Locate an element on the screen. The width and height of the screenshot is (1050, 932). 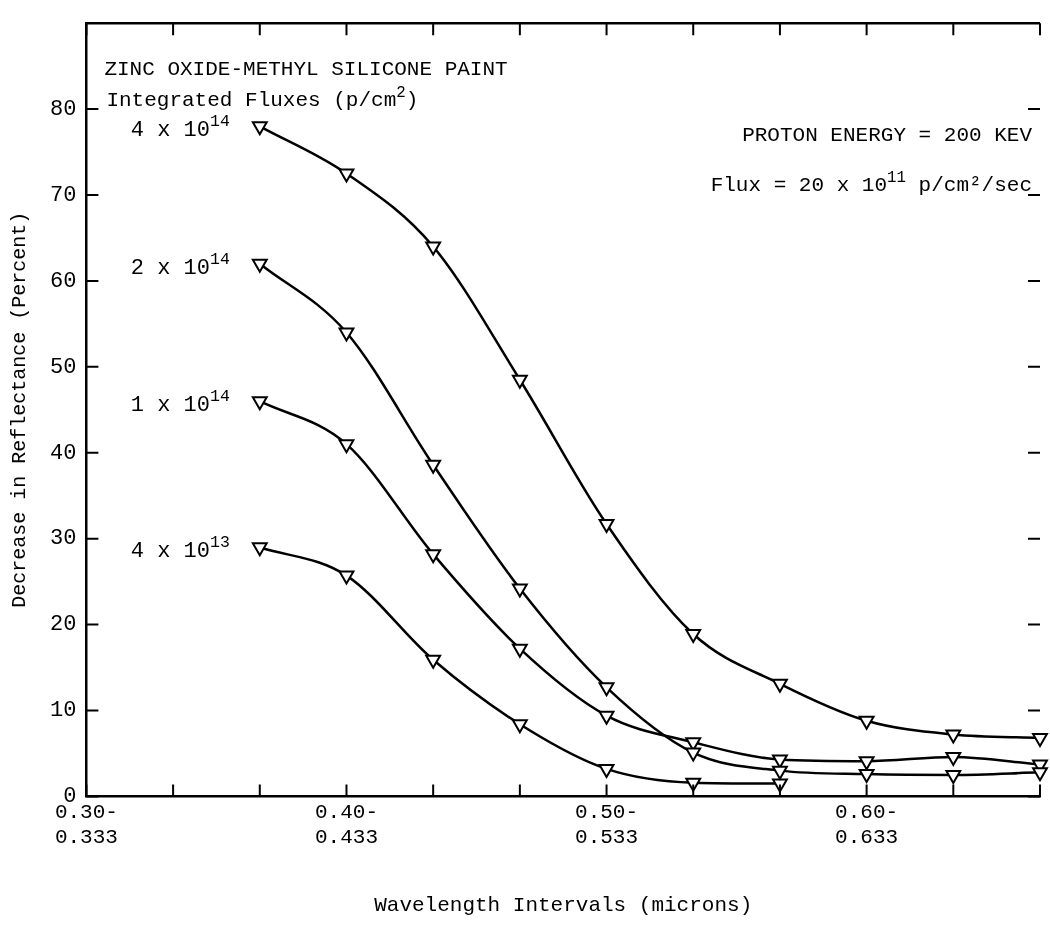
y-axis-title: Decrease in Reflectance (Percent) is located at coordinates (20, 409).